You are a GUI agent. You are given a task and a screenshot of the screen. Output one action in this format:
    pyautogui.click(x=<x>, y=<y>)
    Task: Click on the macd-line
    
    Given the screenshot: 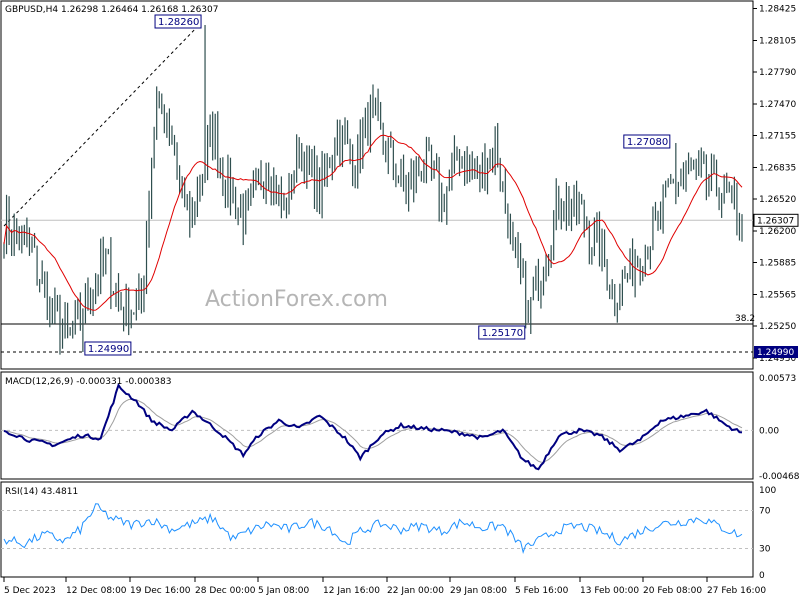 What is the action you would take?
    pyautogui.click(x=373, y=426)
    